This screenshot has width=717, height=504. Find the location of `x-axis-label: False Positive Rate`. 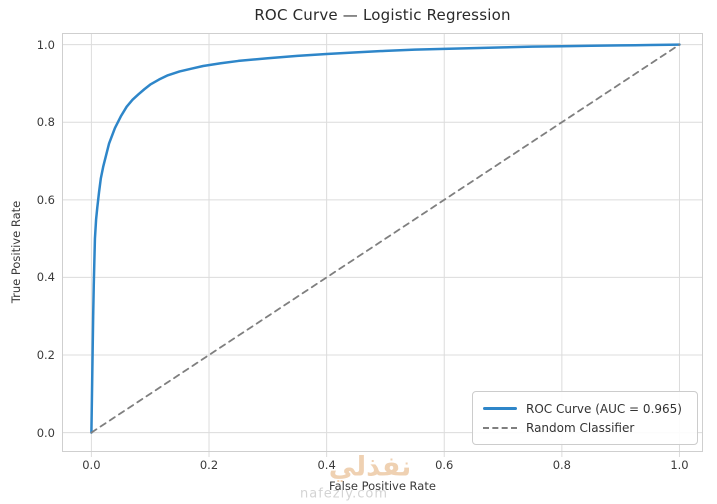

x-axis-label: False Positive Rate is located at coordinates (382, 486).